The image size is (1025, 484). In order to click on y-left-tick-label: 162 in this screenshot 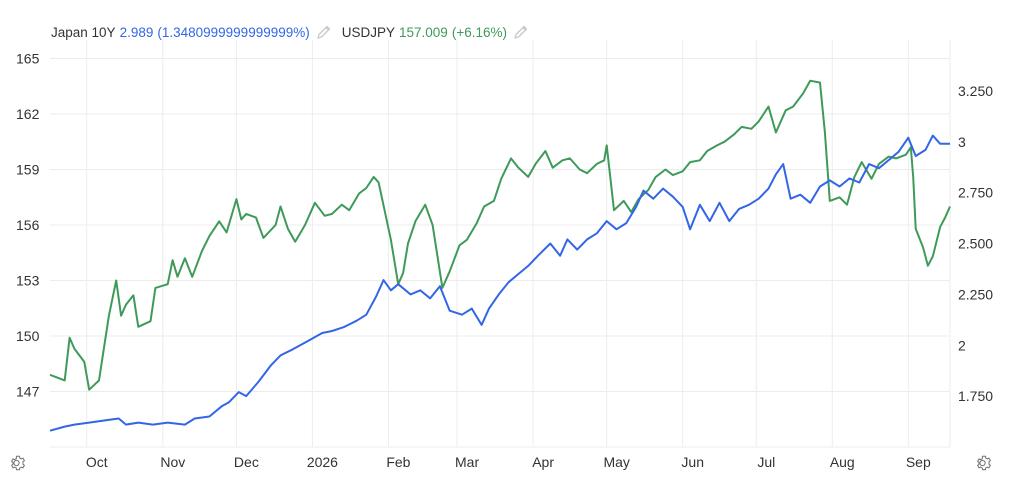, I will do `click(28, 114)`.